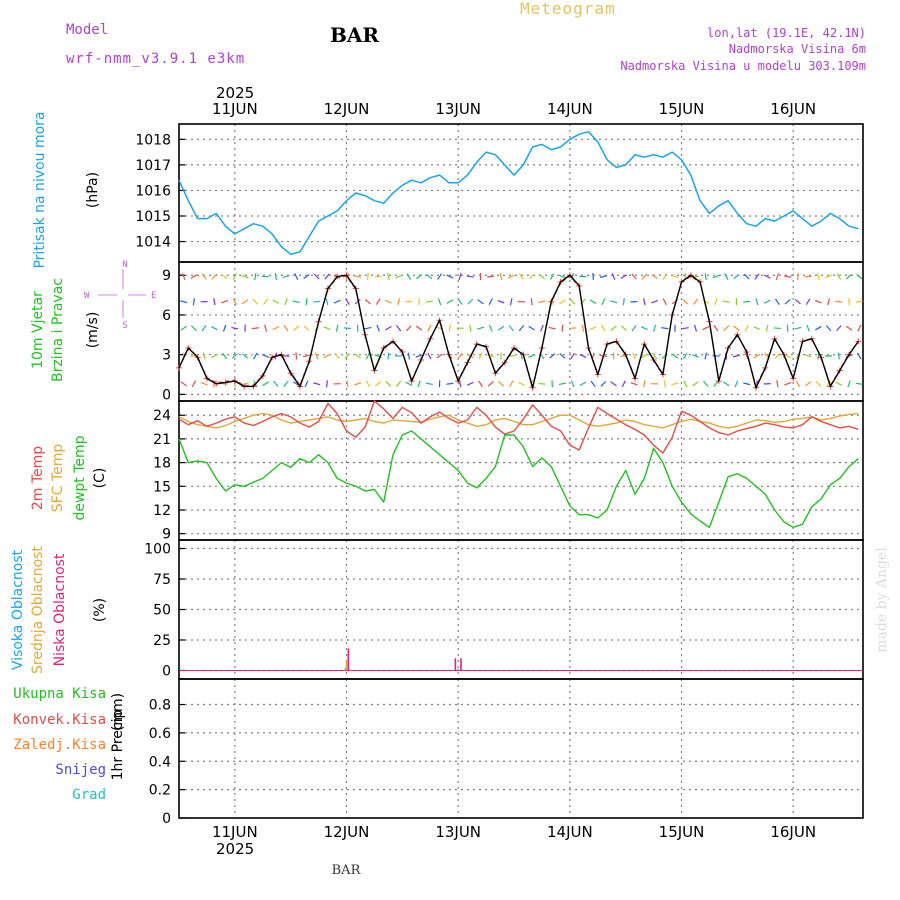  Describe the element at coordinates (162, 611) in the screenshot. I see `ytick-label: 50` at that location.